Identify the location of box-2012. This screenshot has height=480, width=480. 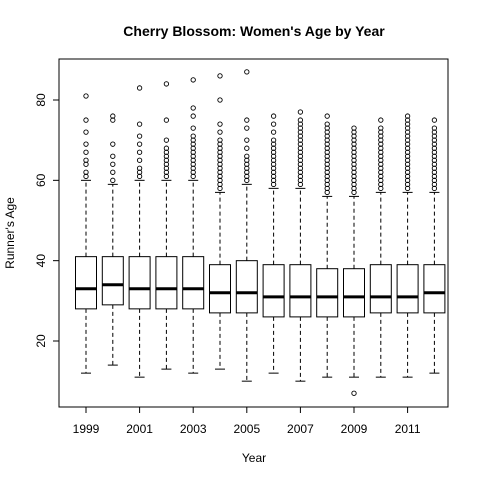
(434, 245).